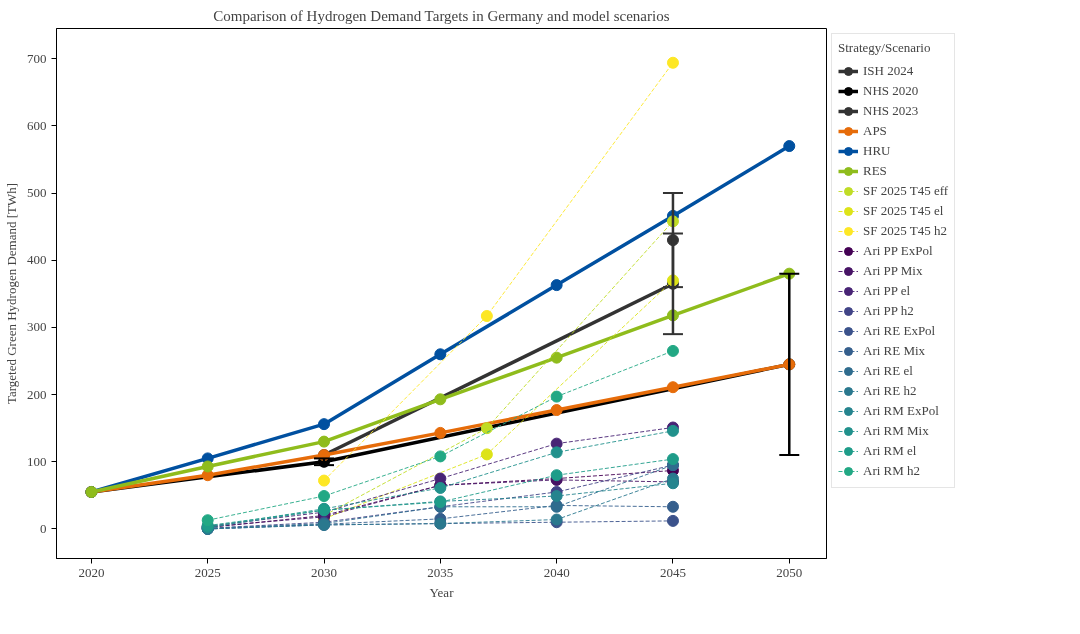  Describe the element at coordinates (37, 193) in the screenshot. I see `y-tick-label: 500` at that location.